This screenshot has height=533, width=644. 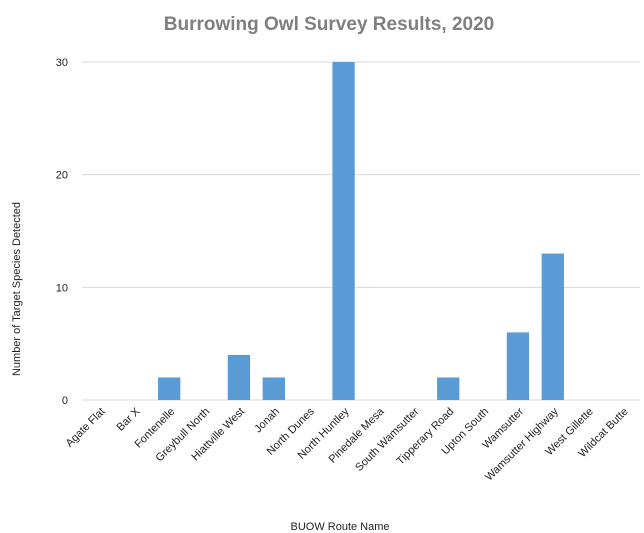 What do you see at coordinates (86, 428) in the screenshot?
I see `x-tick-label: Agate Flat` at bounding box center [86, 428].